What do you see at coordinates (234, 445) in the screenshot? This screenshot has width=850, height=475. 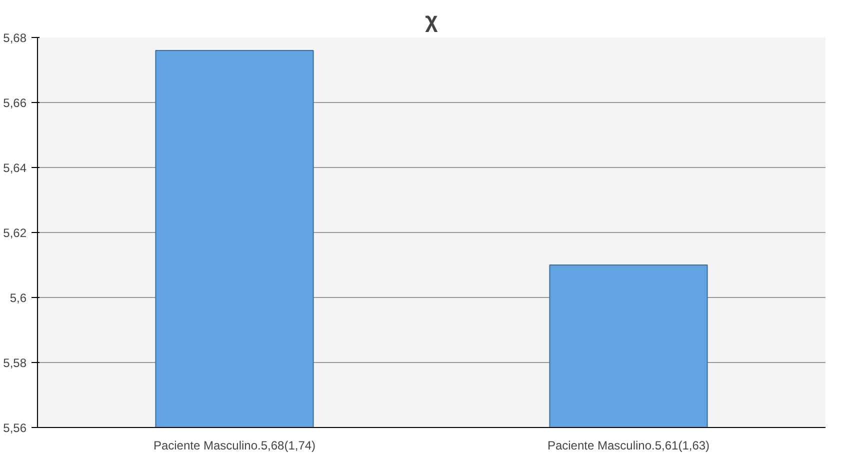 I see `x-tick-label: Paciente Masculino.5,68(1,74)` at bounding box center [234, 445].